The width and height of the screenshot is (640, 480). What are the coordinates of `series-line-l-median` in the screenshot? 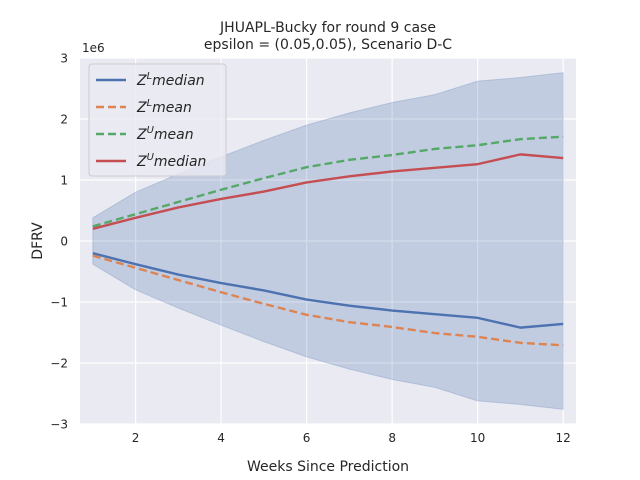 It's located at (328, 290).